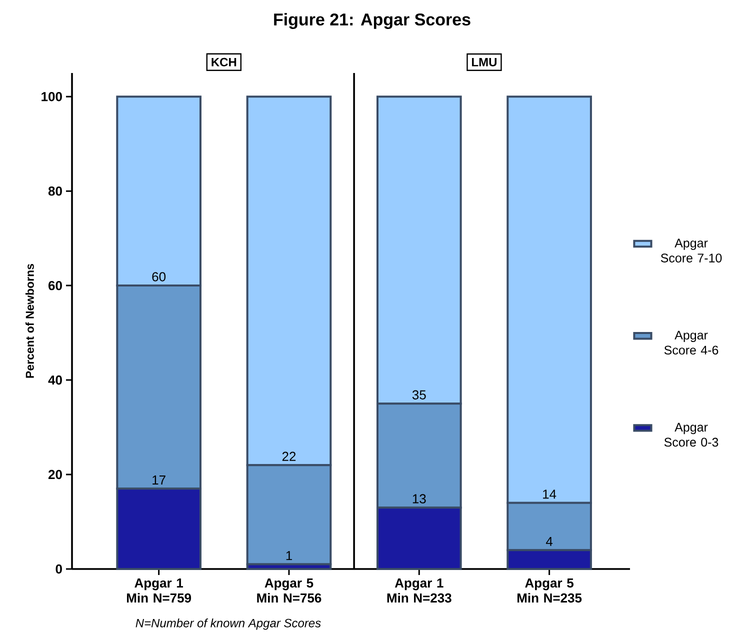 The image size is (750, 642). What do you see at coordinates (224, 62) in the screenshot?
I see `text: KCH` at bounding box center [224, 62].